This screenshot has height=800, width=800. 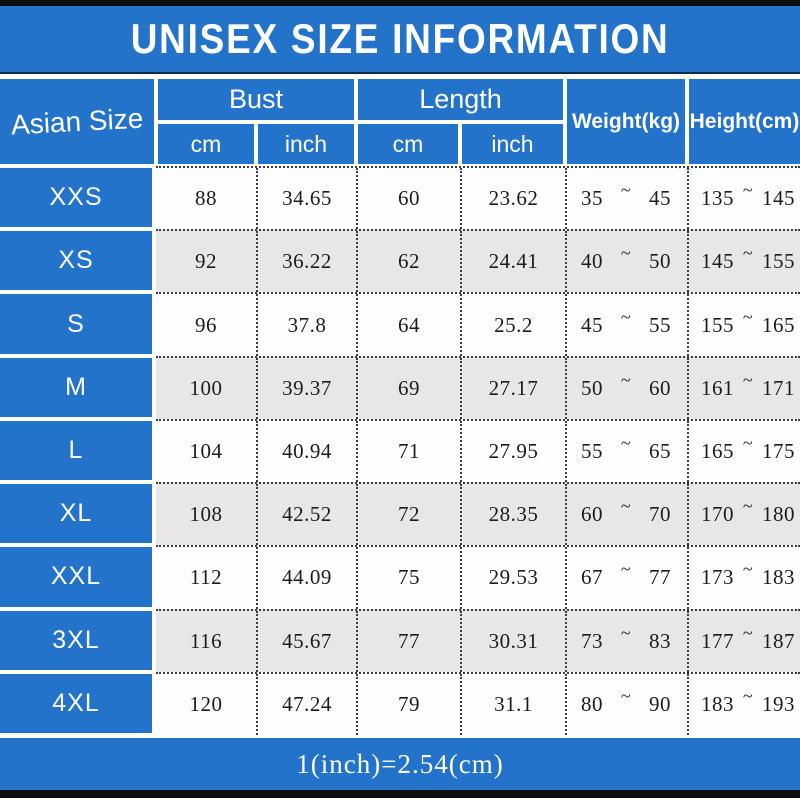 I want to click on height-range: 170 ~ 180, so click(x=743, y=515).